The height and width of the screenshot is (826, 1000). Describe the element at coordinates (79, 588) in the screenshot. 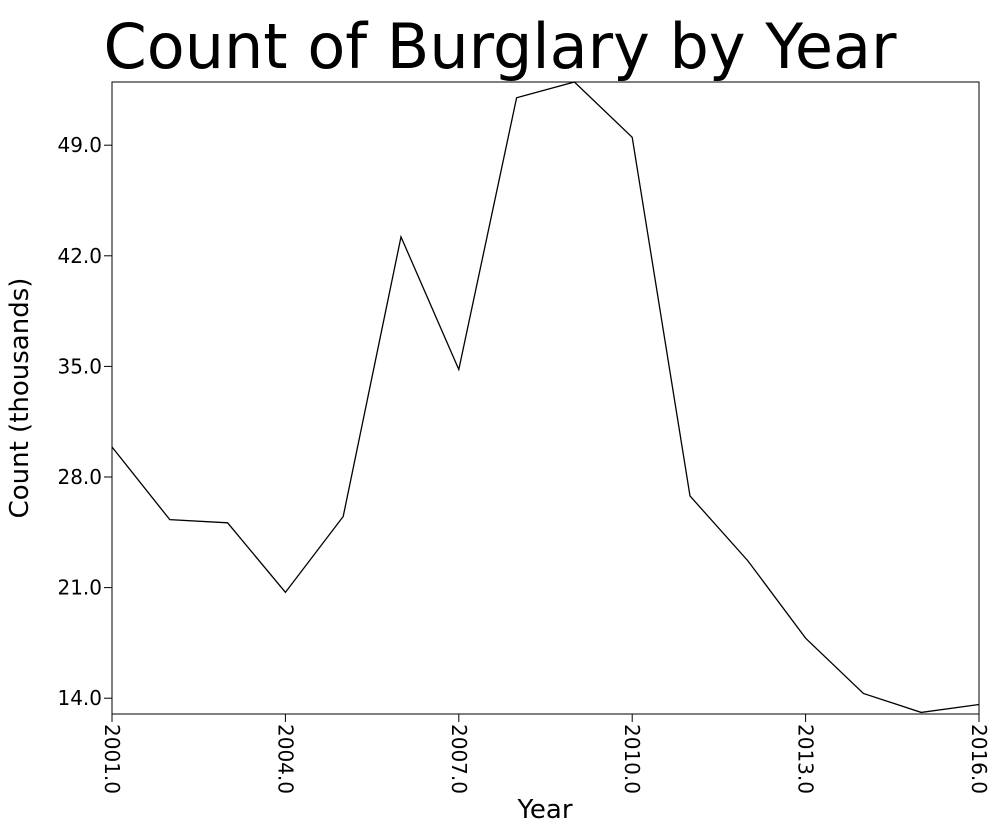

I see `y-tick-label: 21.0` at that location.